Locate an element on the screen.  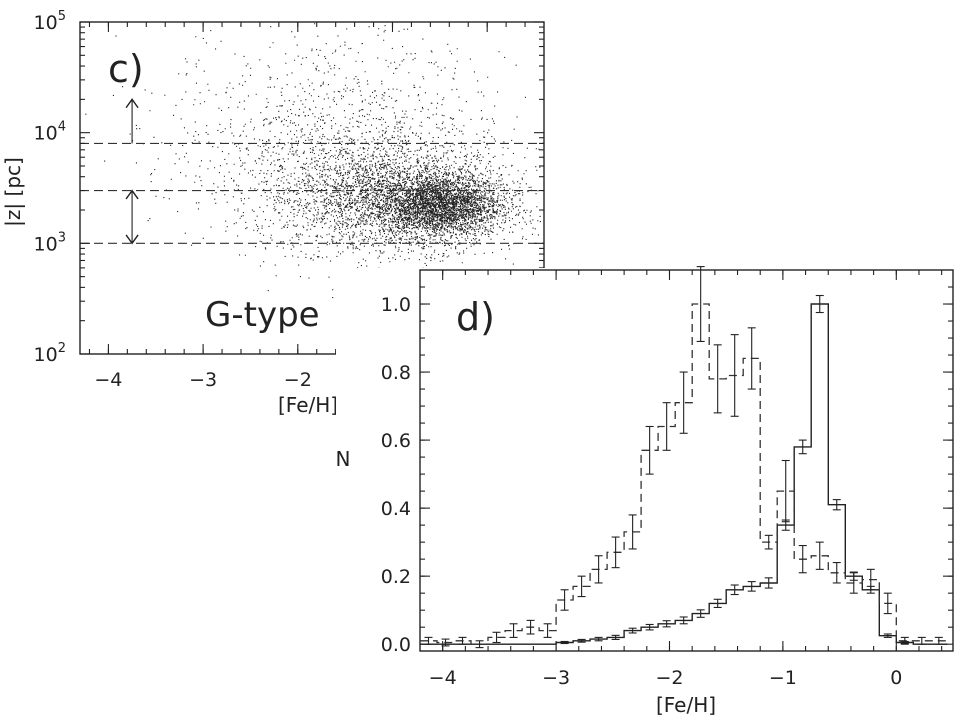
y-tick-label: 10³ is located at coordinates (50, 242).